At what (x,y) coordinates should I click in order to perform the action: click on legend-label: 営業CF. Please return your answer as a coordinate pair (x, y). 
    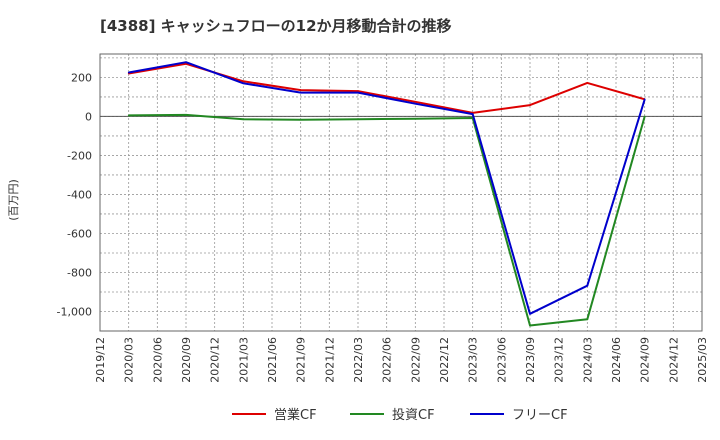
    Looking at the image, I should click on (295, 415).